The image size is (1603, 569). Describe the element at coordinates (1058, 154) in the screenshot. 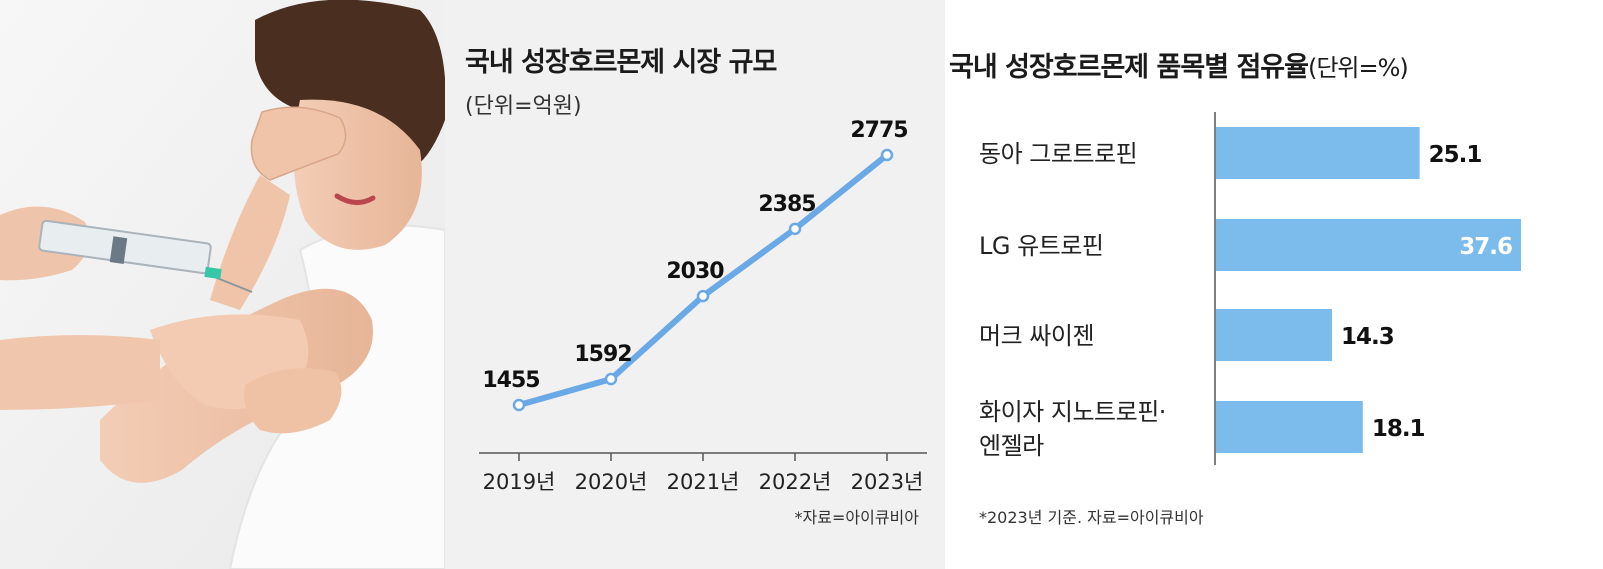

I see `bar-category-label: 동아 그로트로핀` at that location.